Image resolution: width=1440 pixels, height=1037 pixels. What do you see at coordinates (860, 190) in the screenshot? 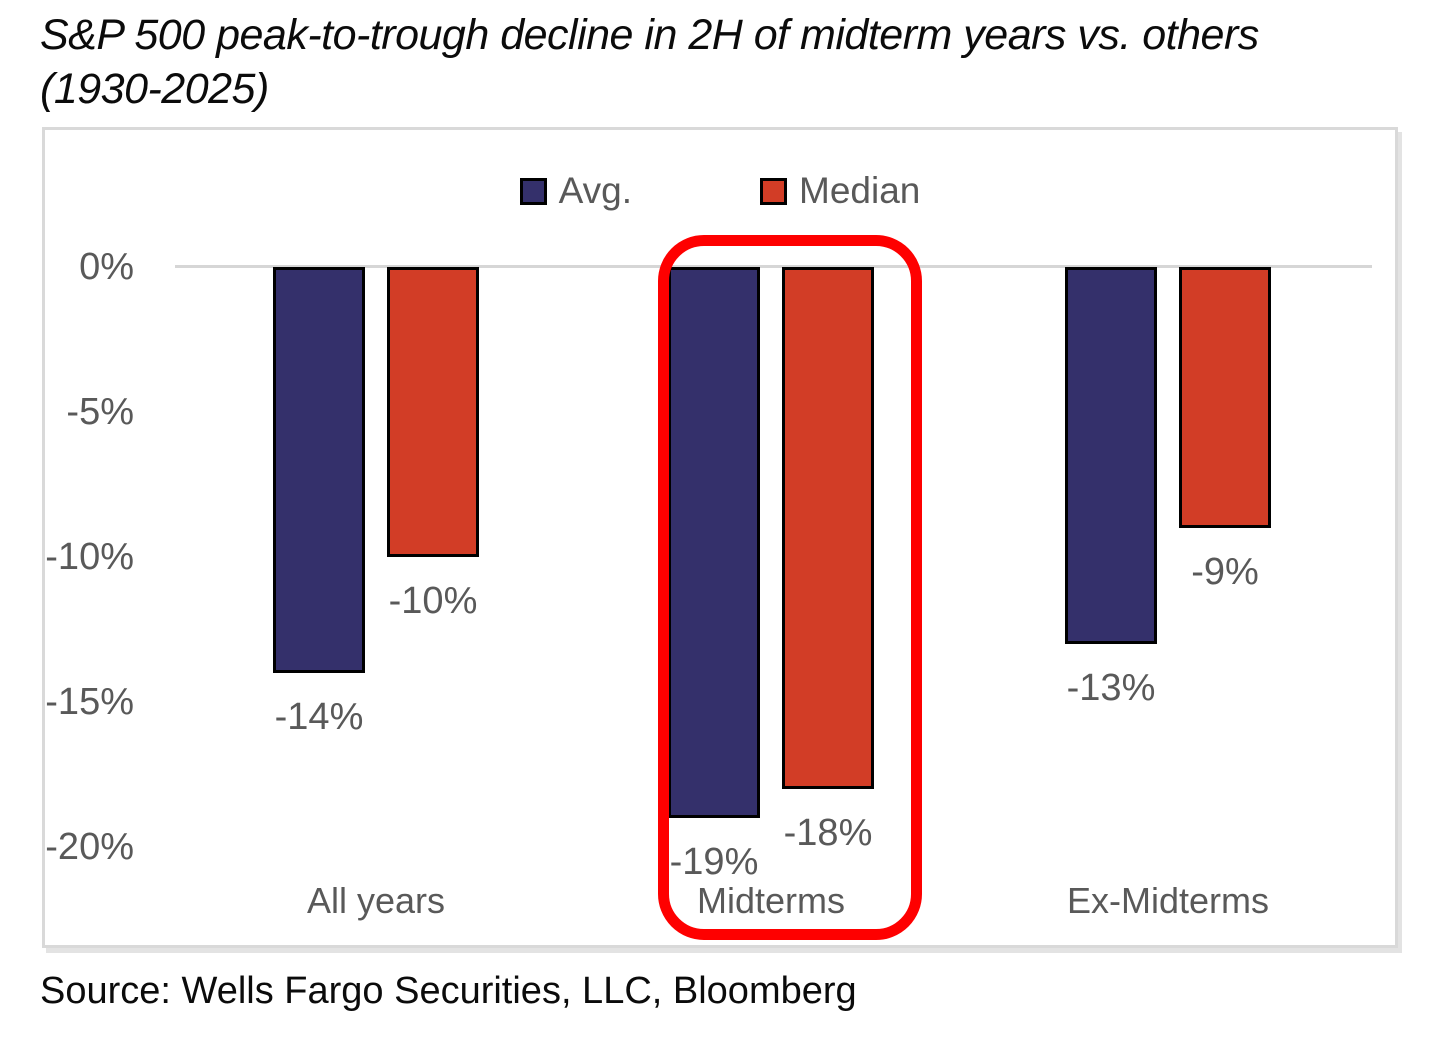
I see `legend-label-median: Median` at bounding box center [860, 190].